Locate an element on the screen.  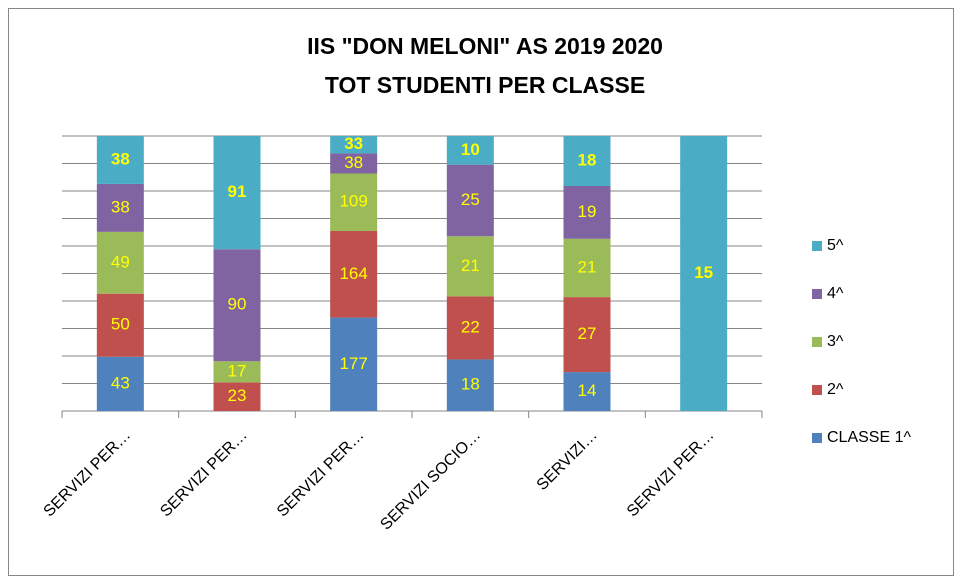
data-label: 15 is located at coordinates (703, 272).